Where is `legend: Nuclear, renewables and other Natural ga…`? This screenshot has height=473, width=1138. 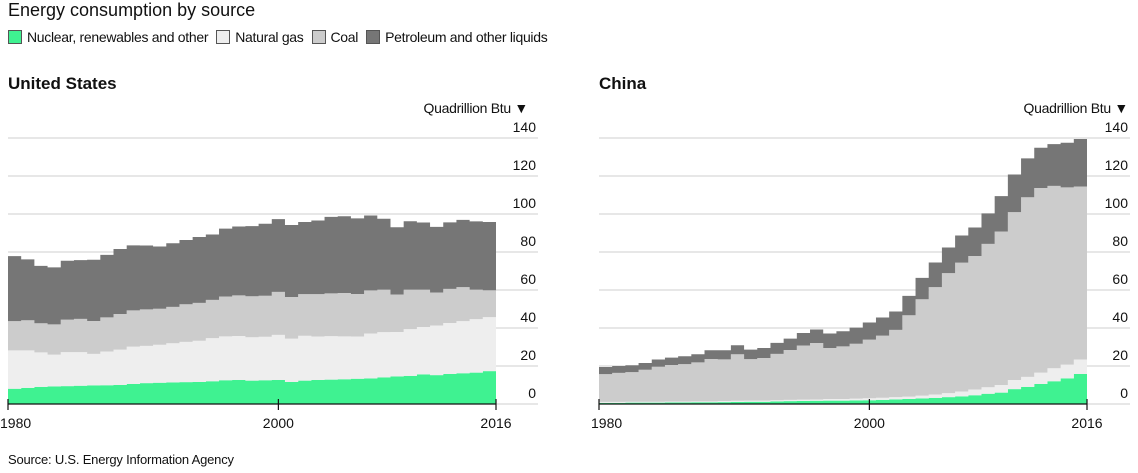 legend: Nuclear, renewables and other Natural ga… is located at coordinates (281, 37).